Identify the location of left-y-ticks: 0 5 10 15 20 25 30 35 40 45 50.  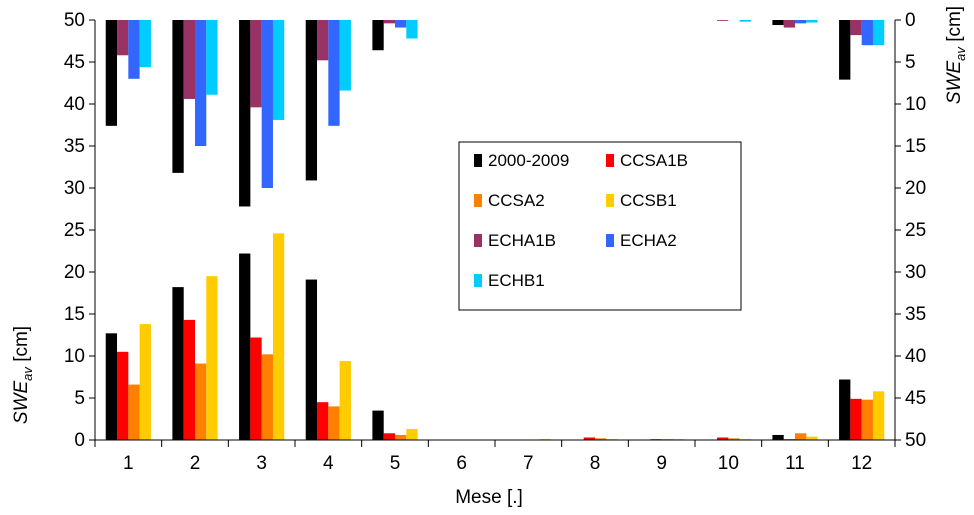
(79, 230).